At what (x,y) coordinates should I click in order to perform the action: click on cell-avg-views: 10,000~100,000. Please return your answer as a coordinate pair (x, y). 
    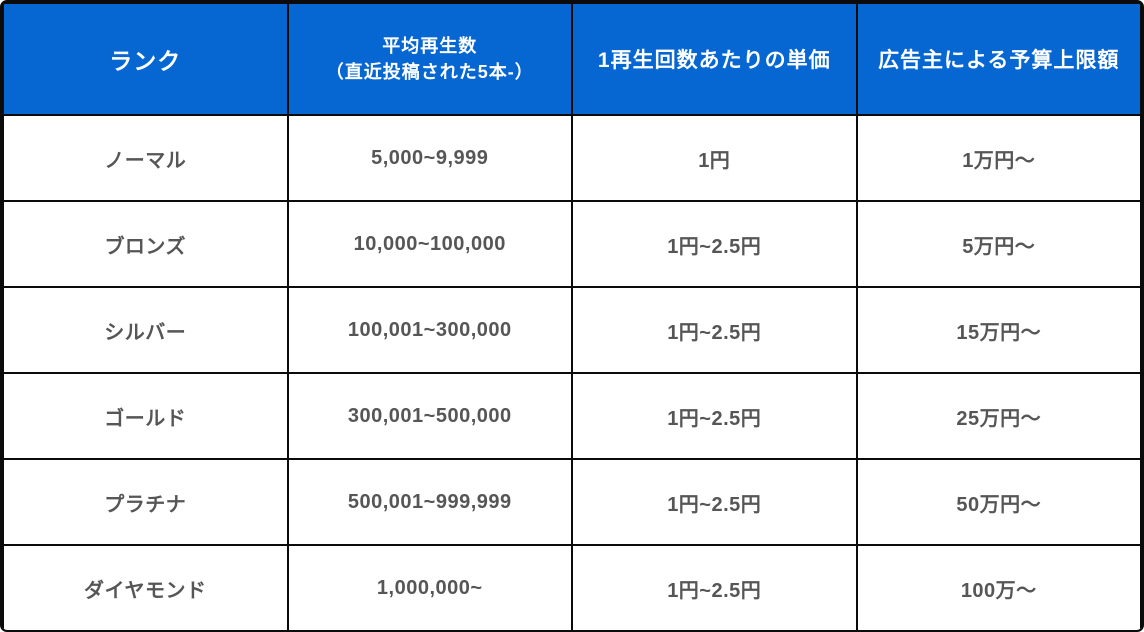
    Looking at the image, I should click on (429, 244).